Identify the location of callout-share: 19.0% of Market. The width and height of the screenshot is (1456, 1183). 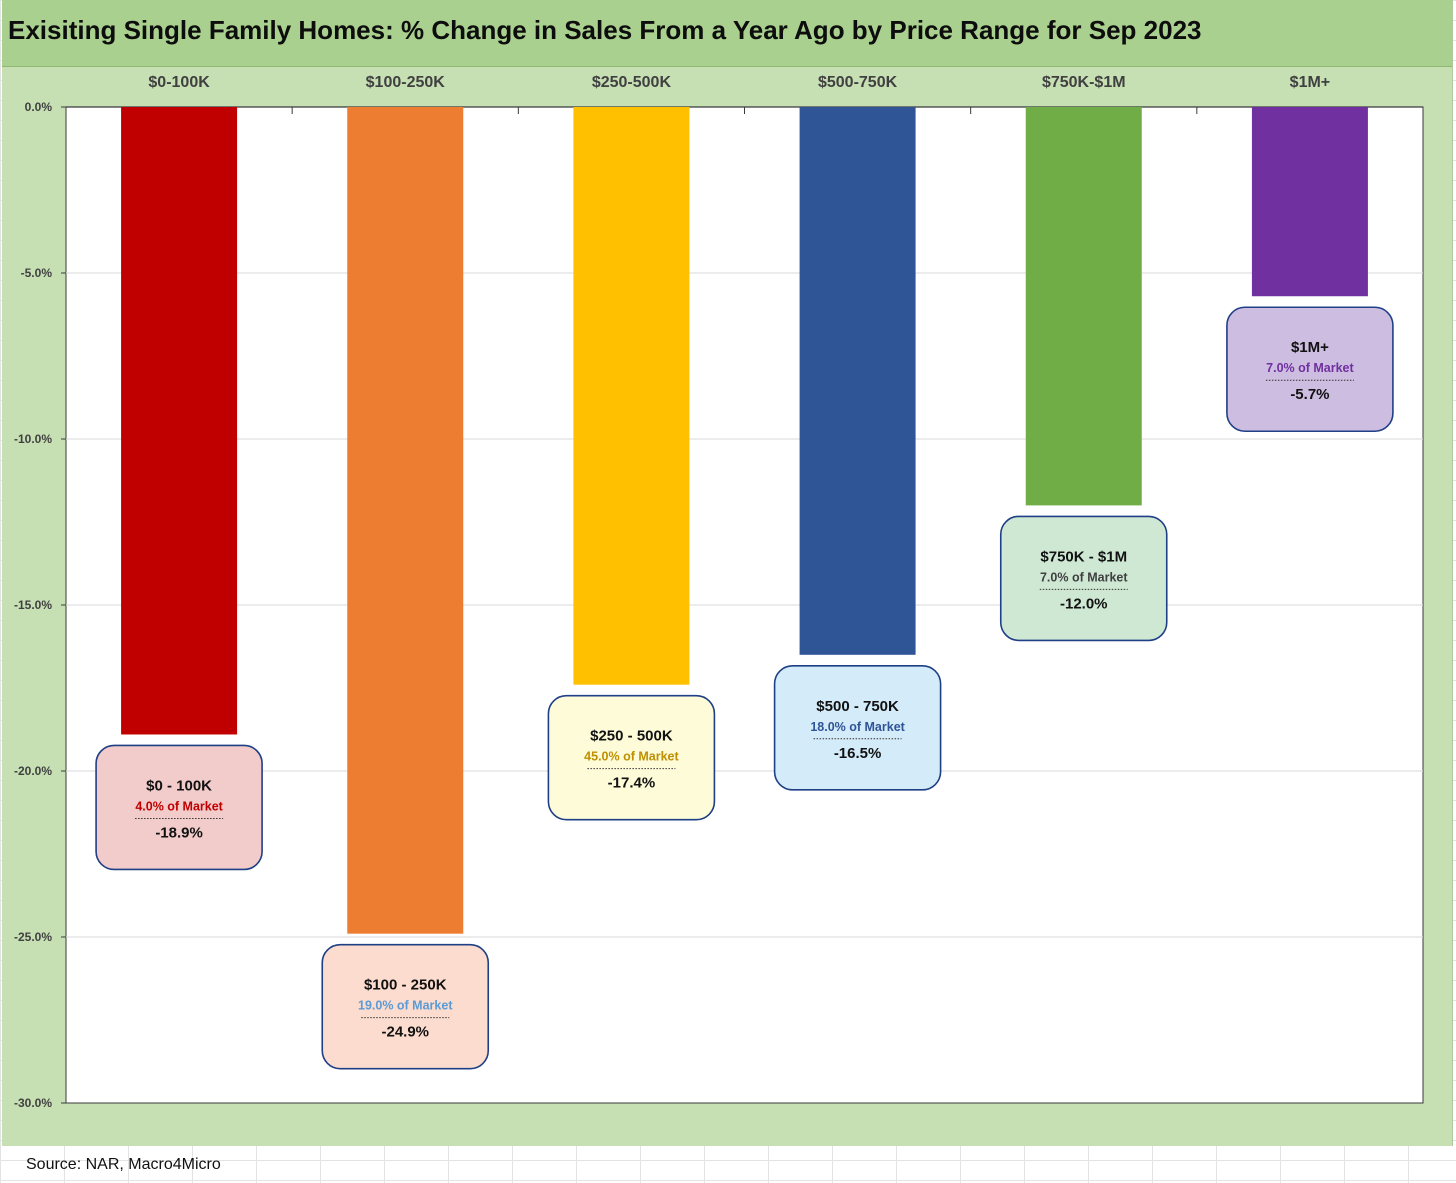
(405, 1006).